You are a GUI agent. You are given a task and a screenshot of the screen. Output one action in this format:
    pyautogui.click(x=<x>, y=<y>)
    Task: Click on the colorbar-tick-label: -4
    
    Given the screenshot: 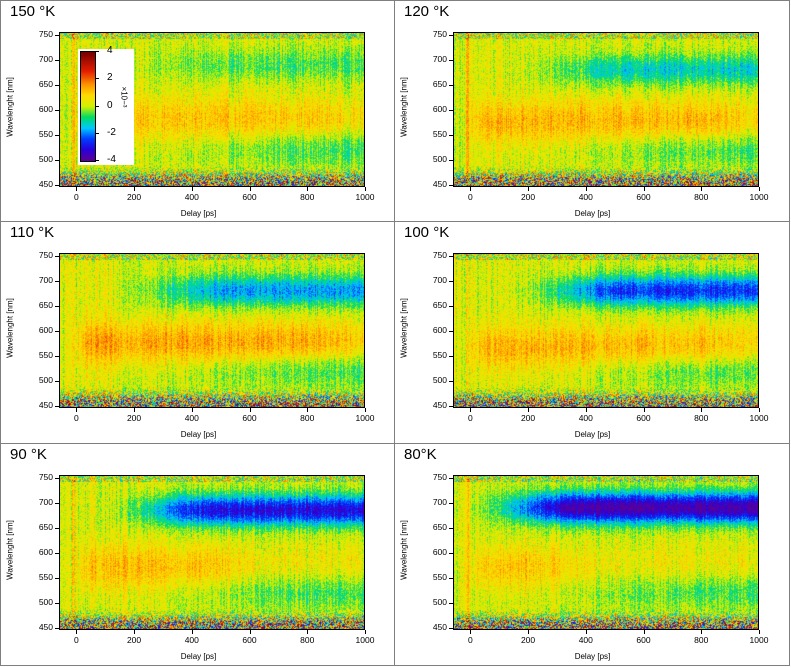 What is the action you would take?
    pyautogui.click(x=111, y=159)
    